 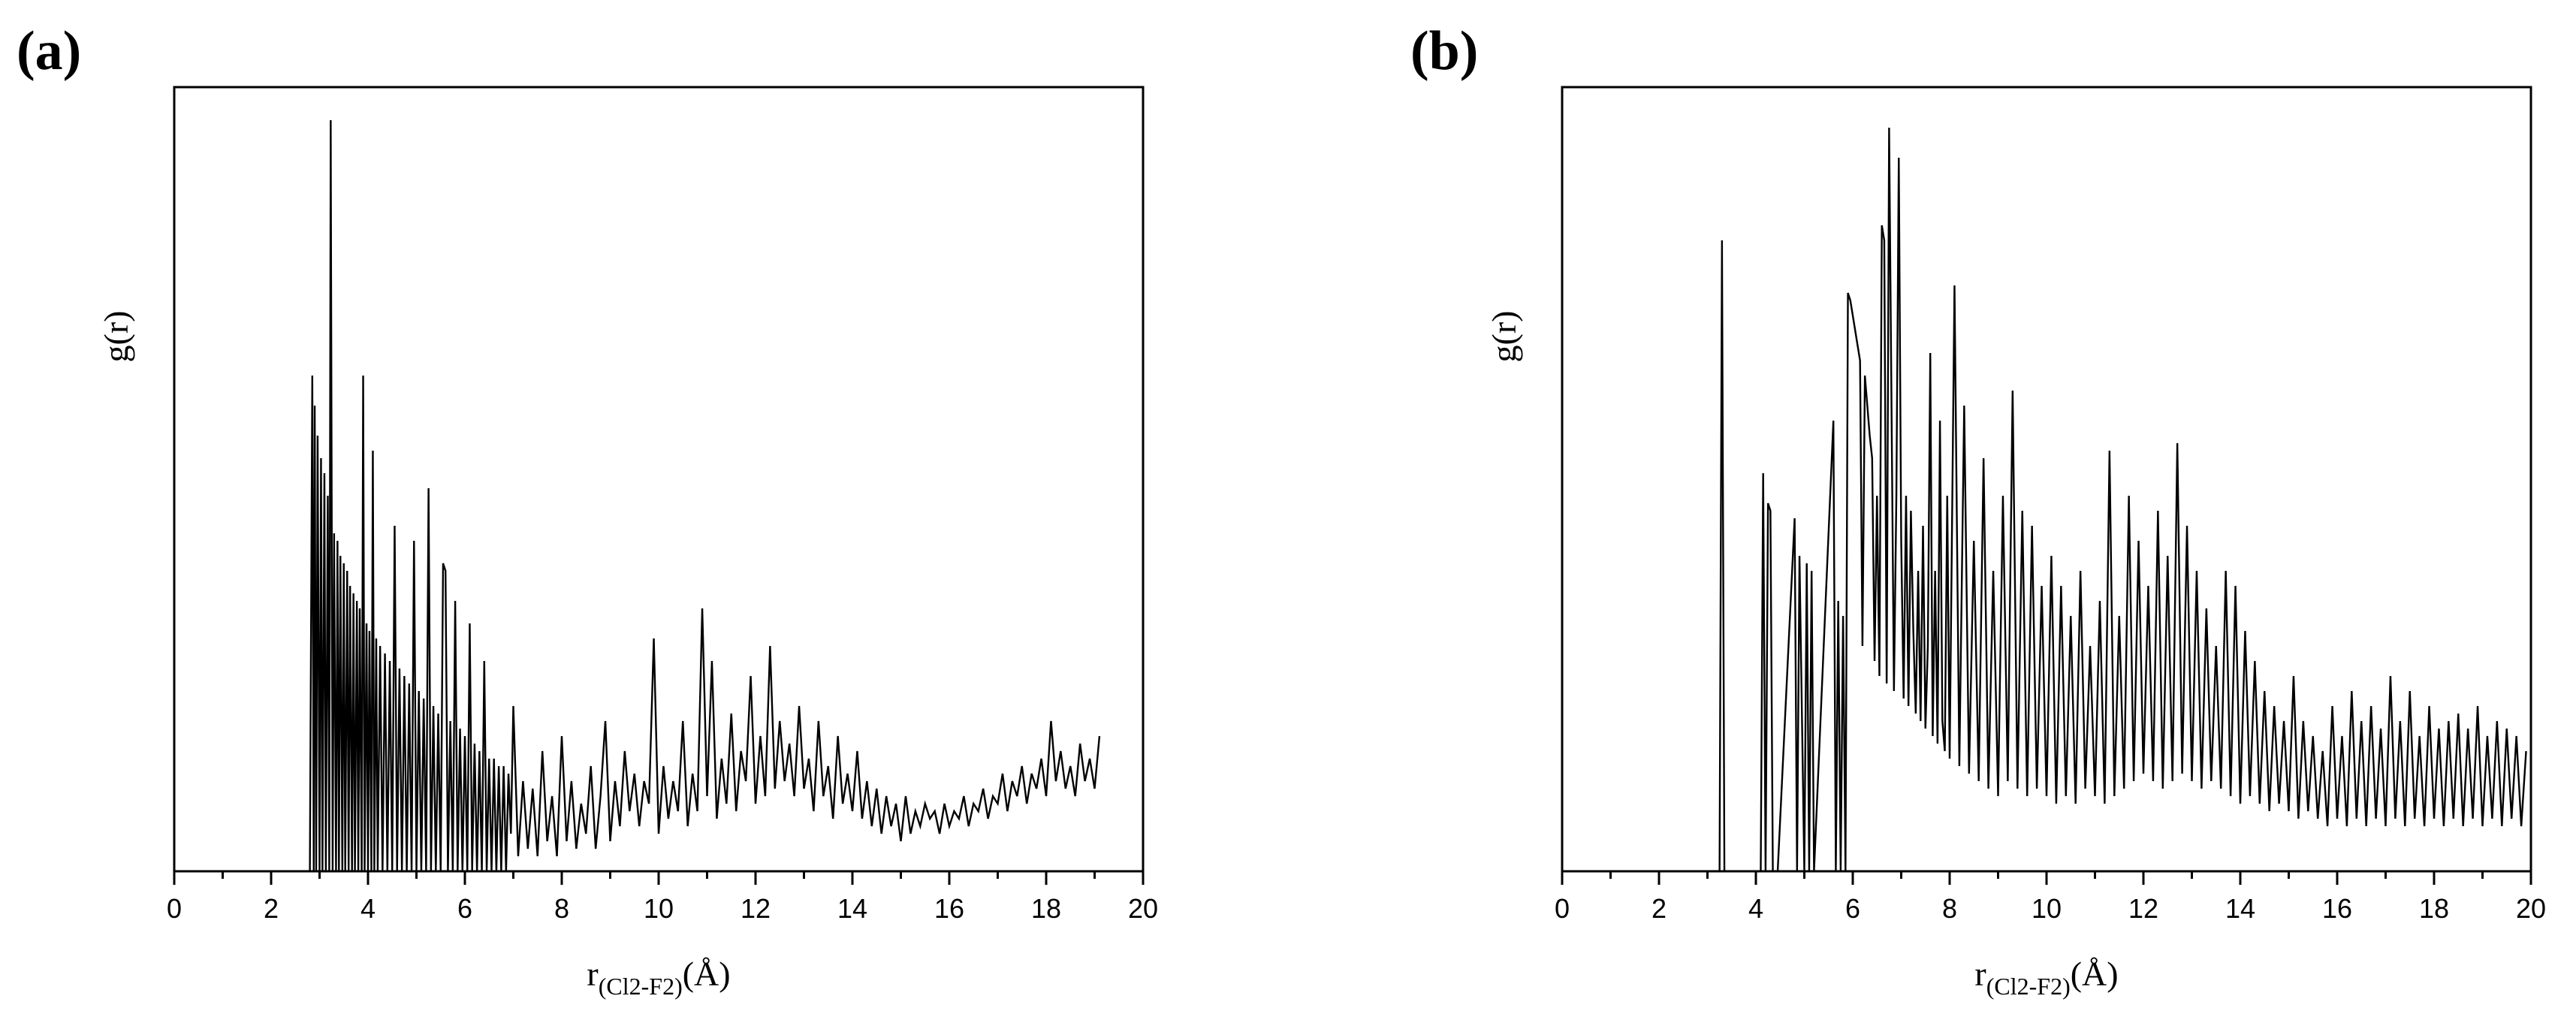 I want to click on panel-label: (a), so click(x=49, y=51).